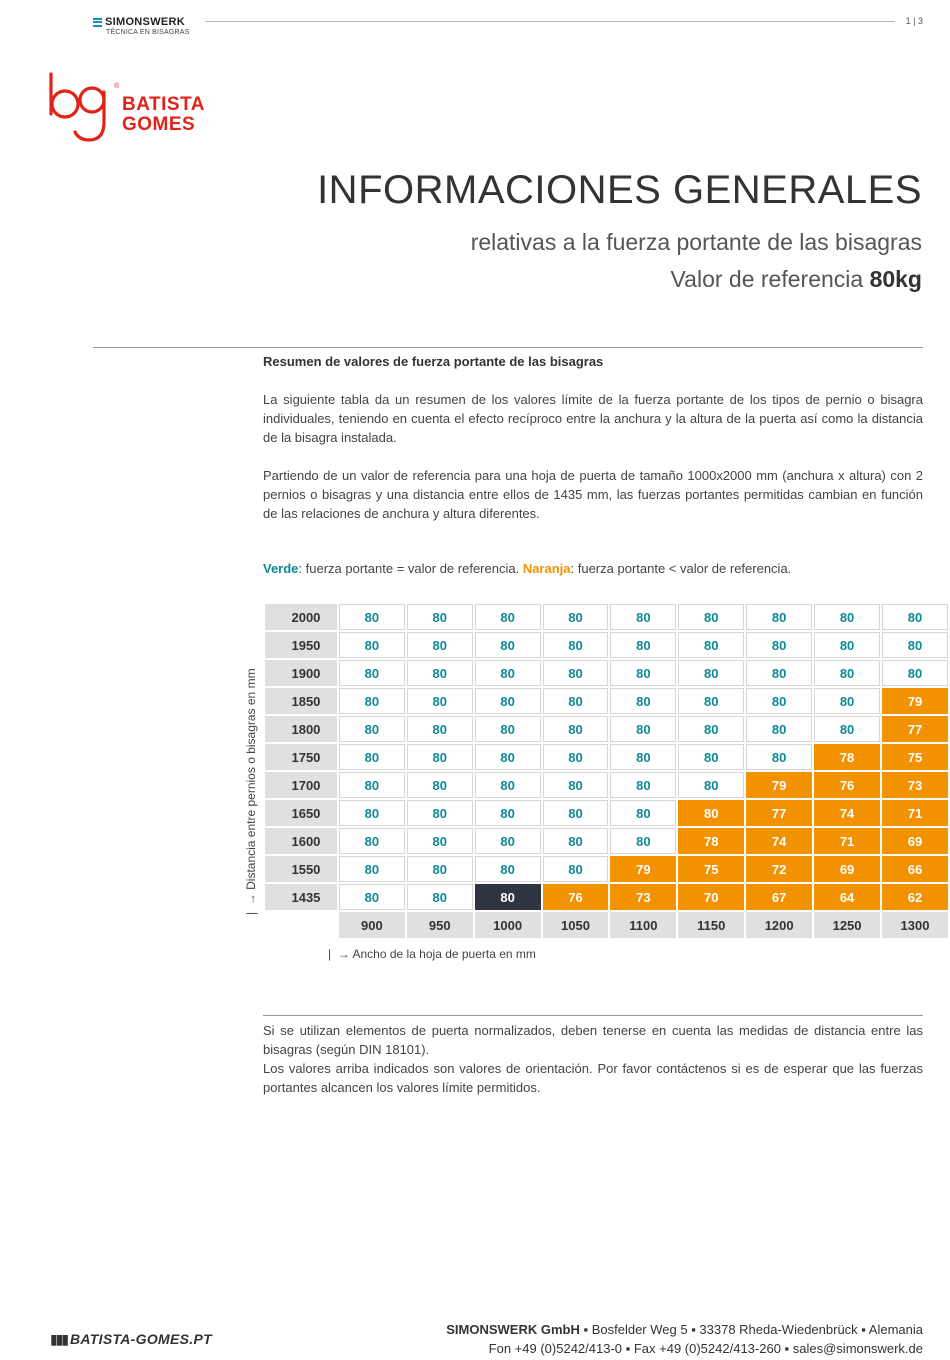 The width and height of the screenshot is (950, 1360). Describe the element at coordinates (148, 32) in the screenshot. I see `simonswerk-tagline: TÉCNICA EN BISAGRAS` at that location.